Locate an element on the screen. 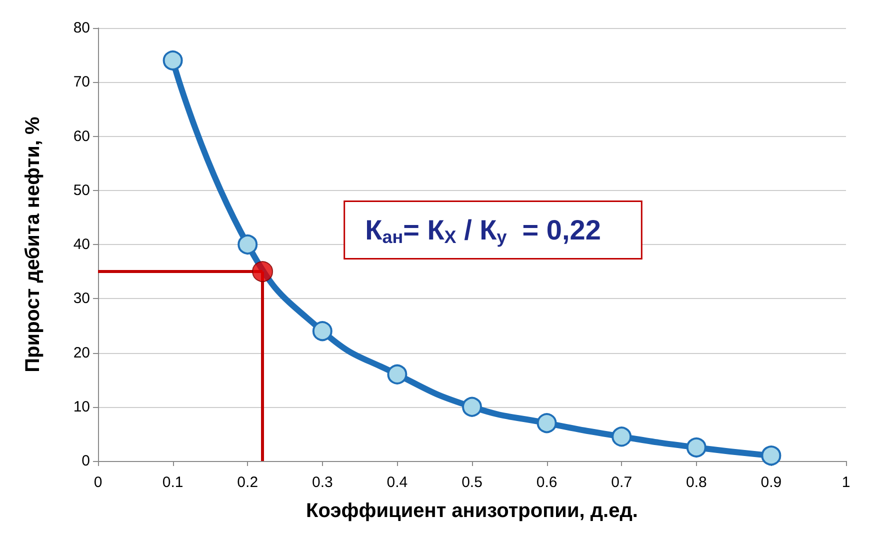 This screenshot has height=549, width=894. x-tick-label: 0.2 is located at coordinates (247, 482).